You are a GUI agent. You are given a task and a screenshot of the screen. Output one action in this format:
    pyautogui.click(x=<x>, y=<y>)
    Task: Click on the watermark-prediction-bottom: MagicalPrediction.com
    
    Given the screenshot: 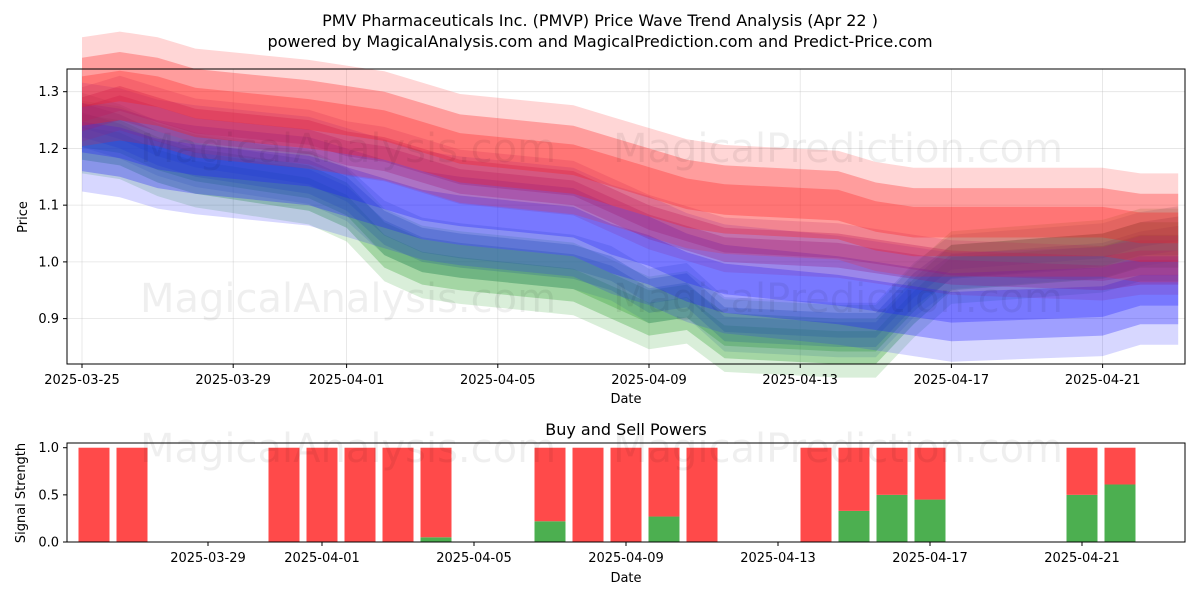 What is the action you would take?
    pyautogui.click(x=838, y=449)
    